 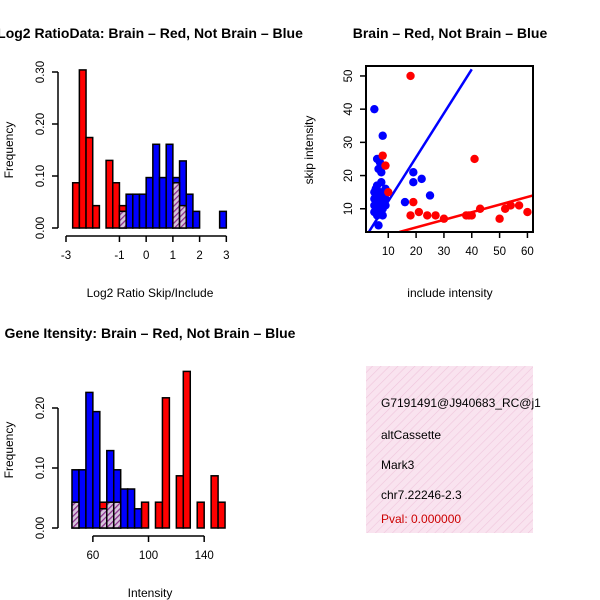 I want to click on ratio-y-tick-label: 0.20, so click(x=41, y=124).